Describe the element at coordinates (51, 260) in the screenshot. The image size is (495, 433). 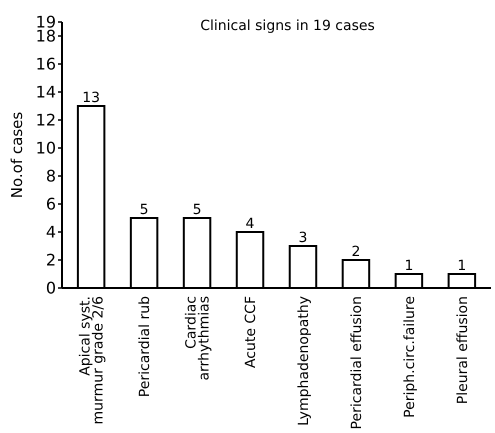
I see `y-tick-label: 2` at that location.